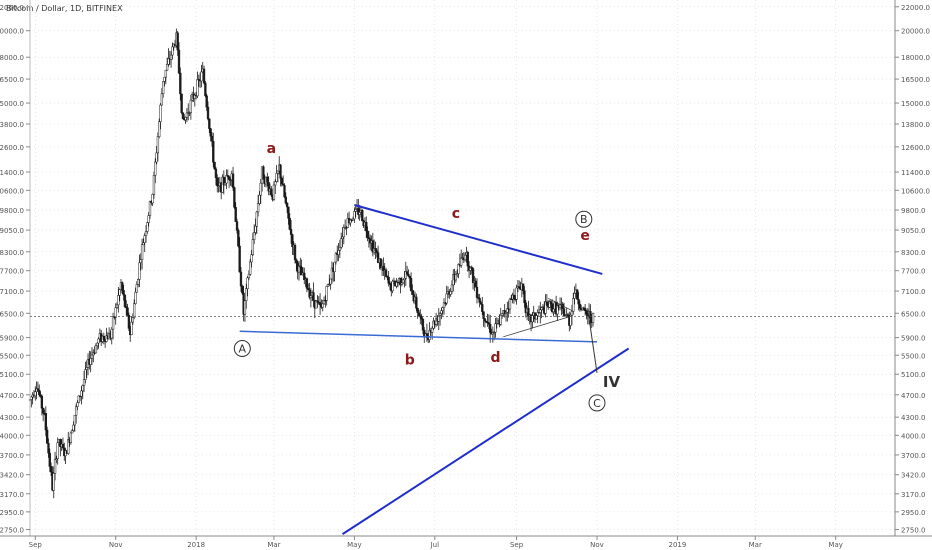 This screenshot has height=550, width=932. I want to click on y-tick-label-right: 4700.0, so click(913, 396).